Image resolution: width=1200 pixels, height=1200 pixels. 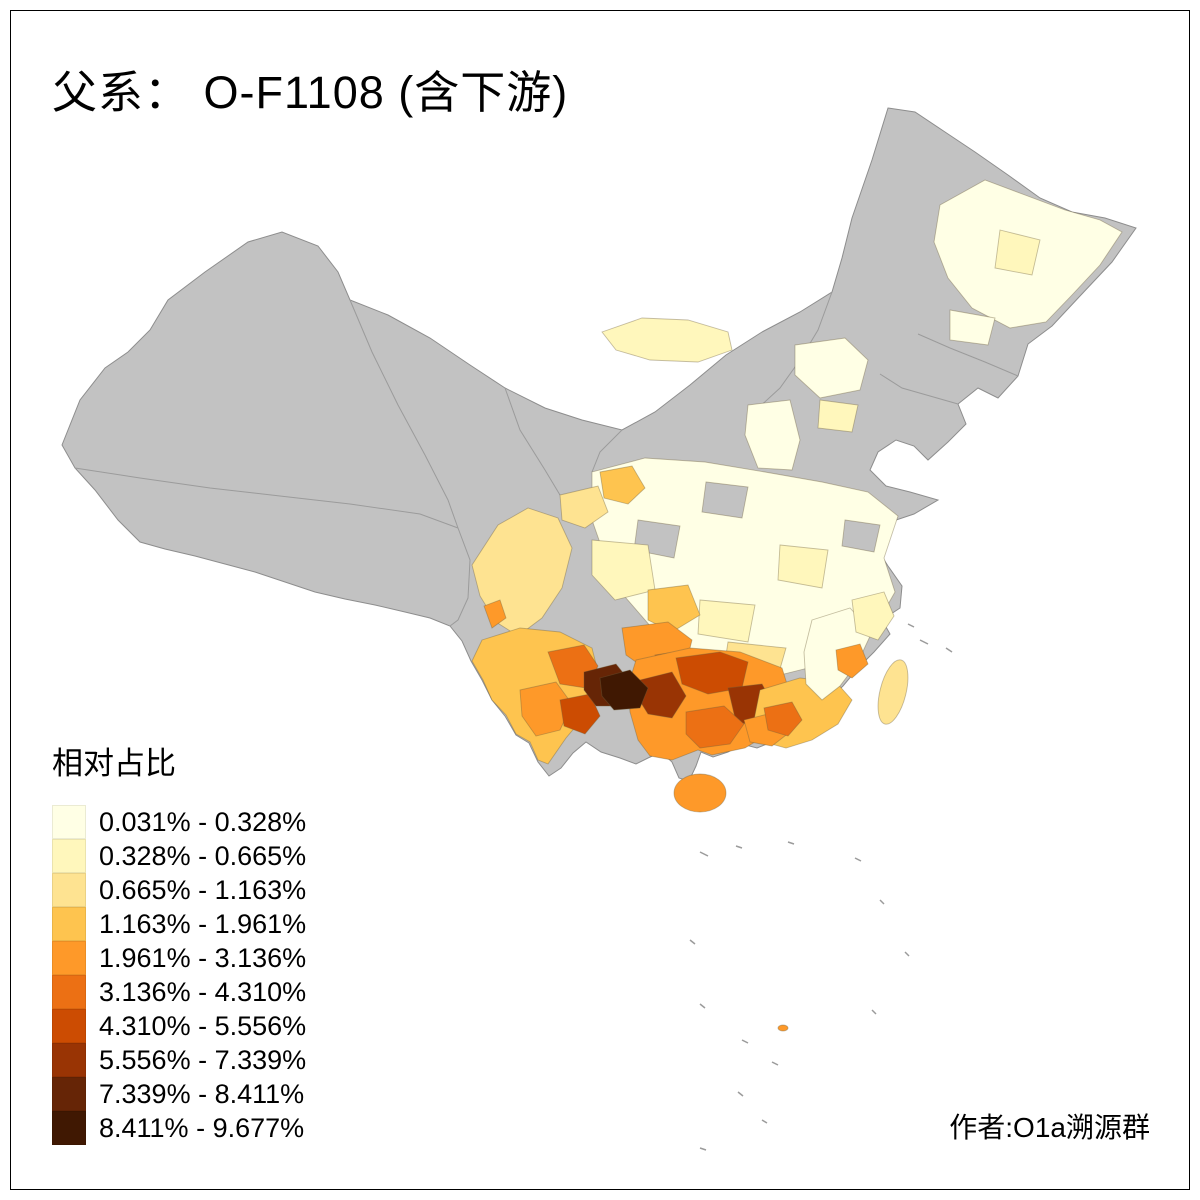 I want to click on region-hunan-north, so click(x=726, y=621).